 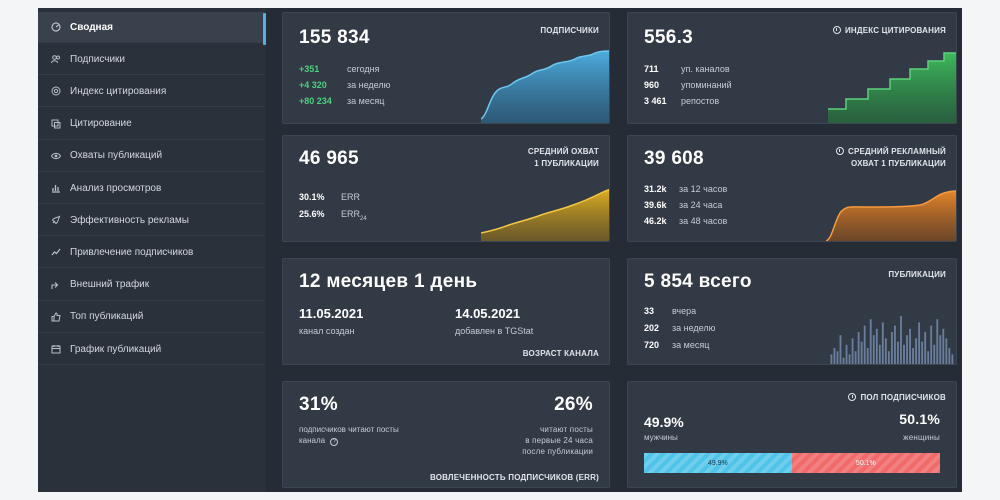 I want to click on sidebar-item: Цитирование, so click(x=151, y=124).